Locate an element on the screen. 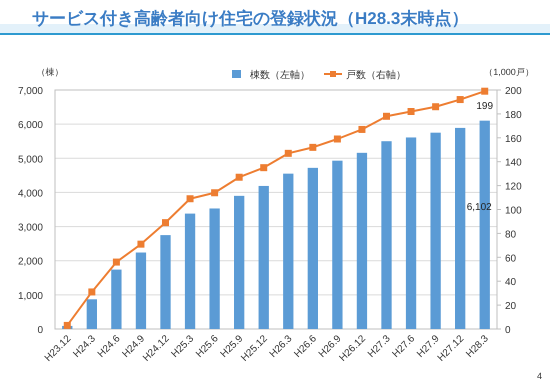 Image resolution: width=550 pixels, height=389 pixels. y-tick-label: 4,000 is located at coordinates (31, 194).